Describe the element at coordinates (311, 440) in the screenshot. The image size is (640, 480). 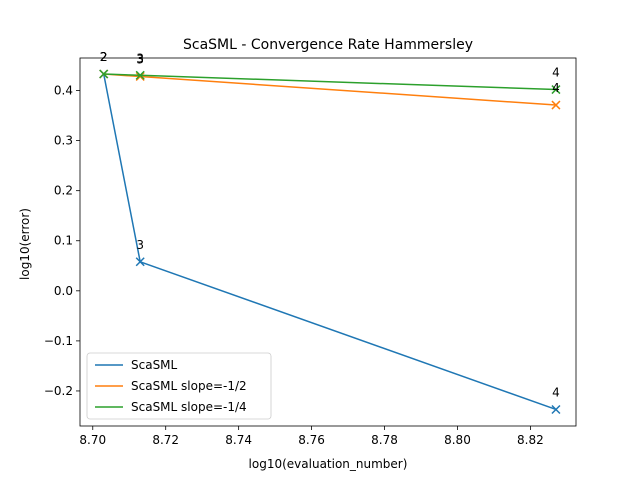
I see `x-tick-label: 8.76` at that location.